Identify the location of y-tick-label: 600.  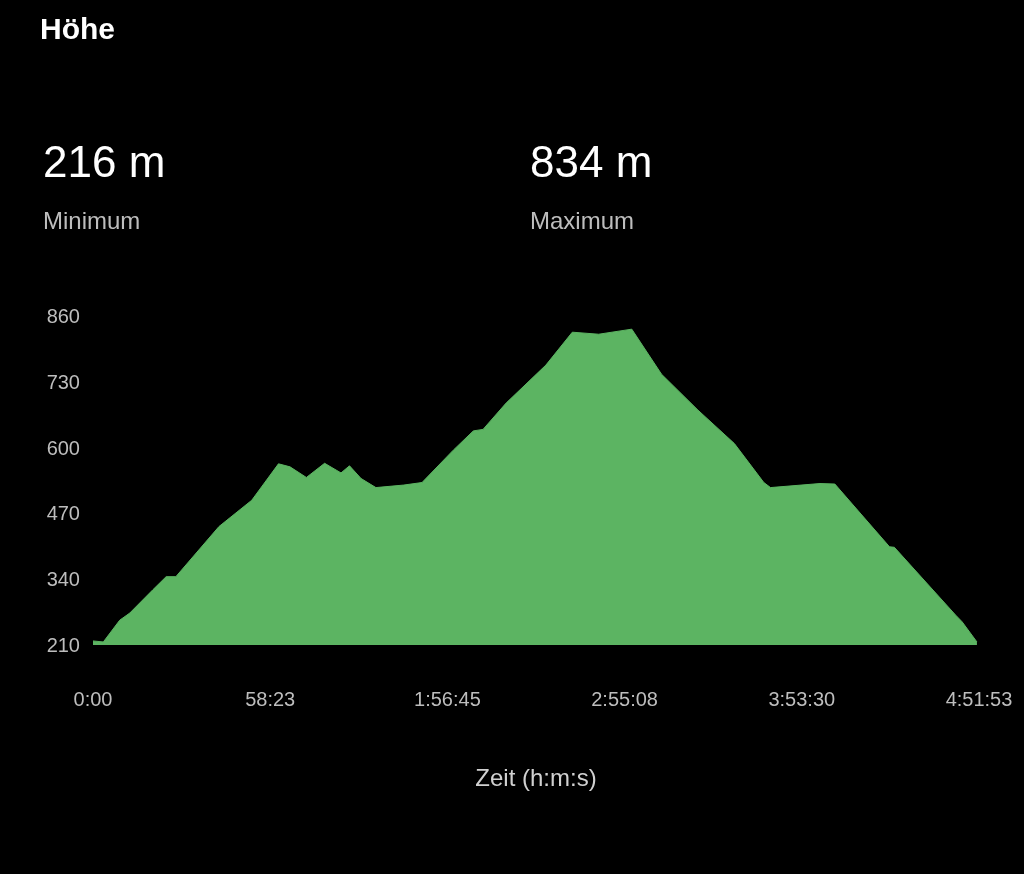
(63, 447).